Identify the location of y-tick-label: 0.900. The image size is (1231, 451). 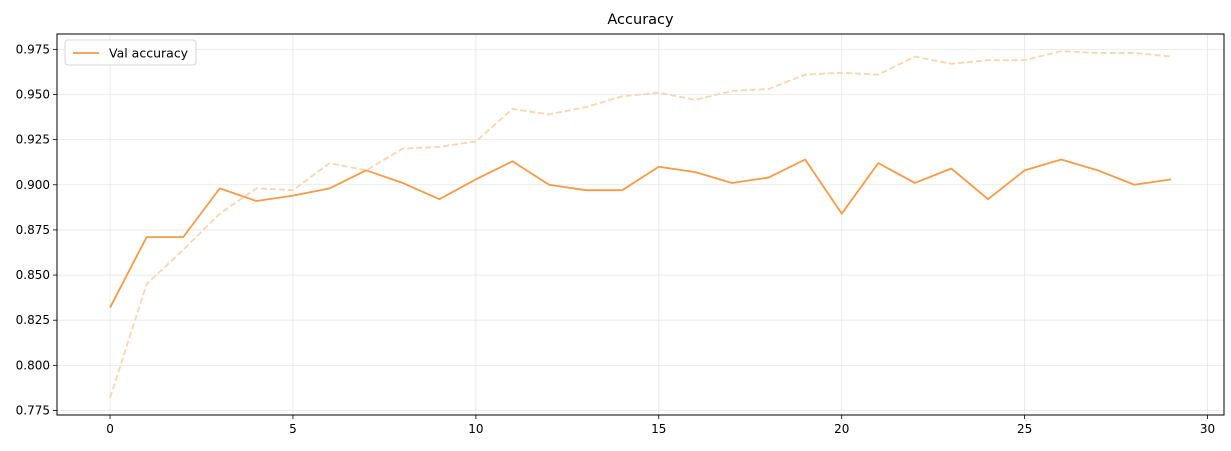
(33, 185).